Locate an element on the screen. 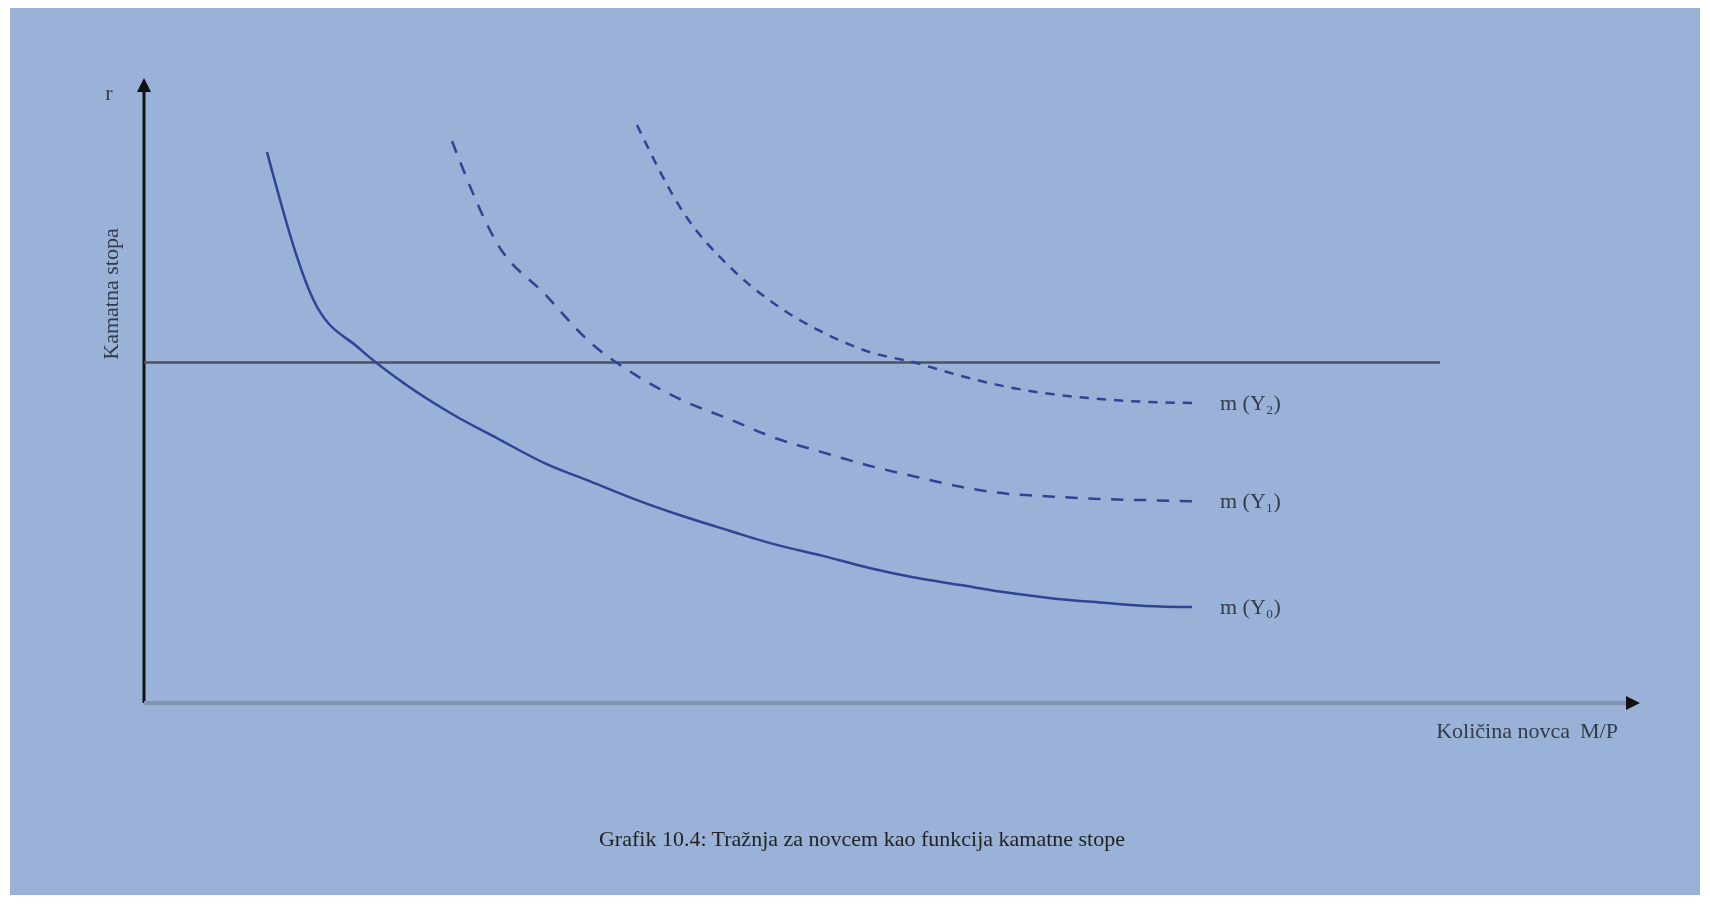 This screenshot has height=905, width=1710. text: Količina novca is located at coordinates (1503, 730).